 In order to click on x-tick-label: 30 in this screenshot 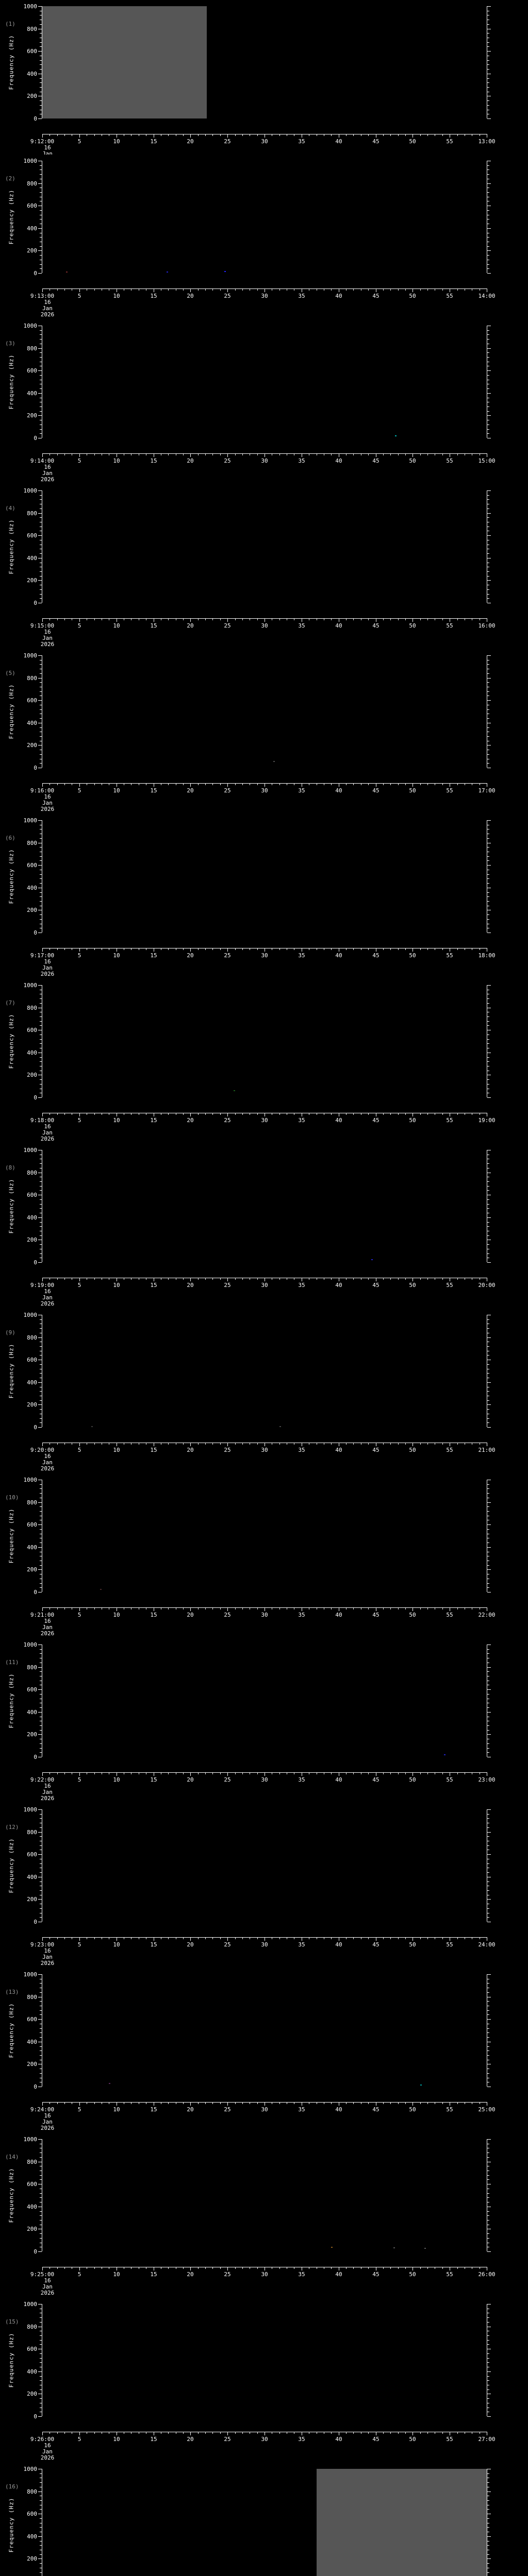, I will do `click(264, 2274)`.